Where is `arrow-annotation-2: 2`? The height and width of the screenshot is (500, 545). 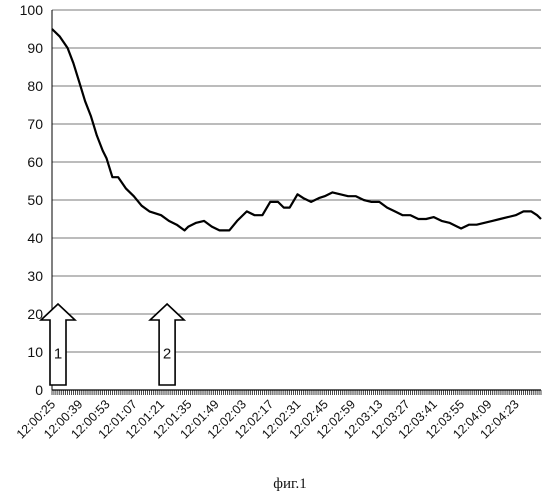
arrow-annotation-2: 2 is located at coordinates (167, 344).